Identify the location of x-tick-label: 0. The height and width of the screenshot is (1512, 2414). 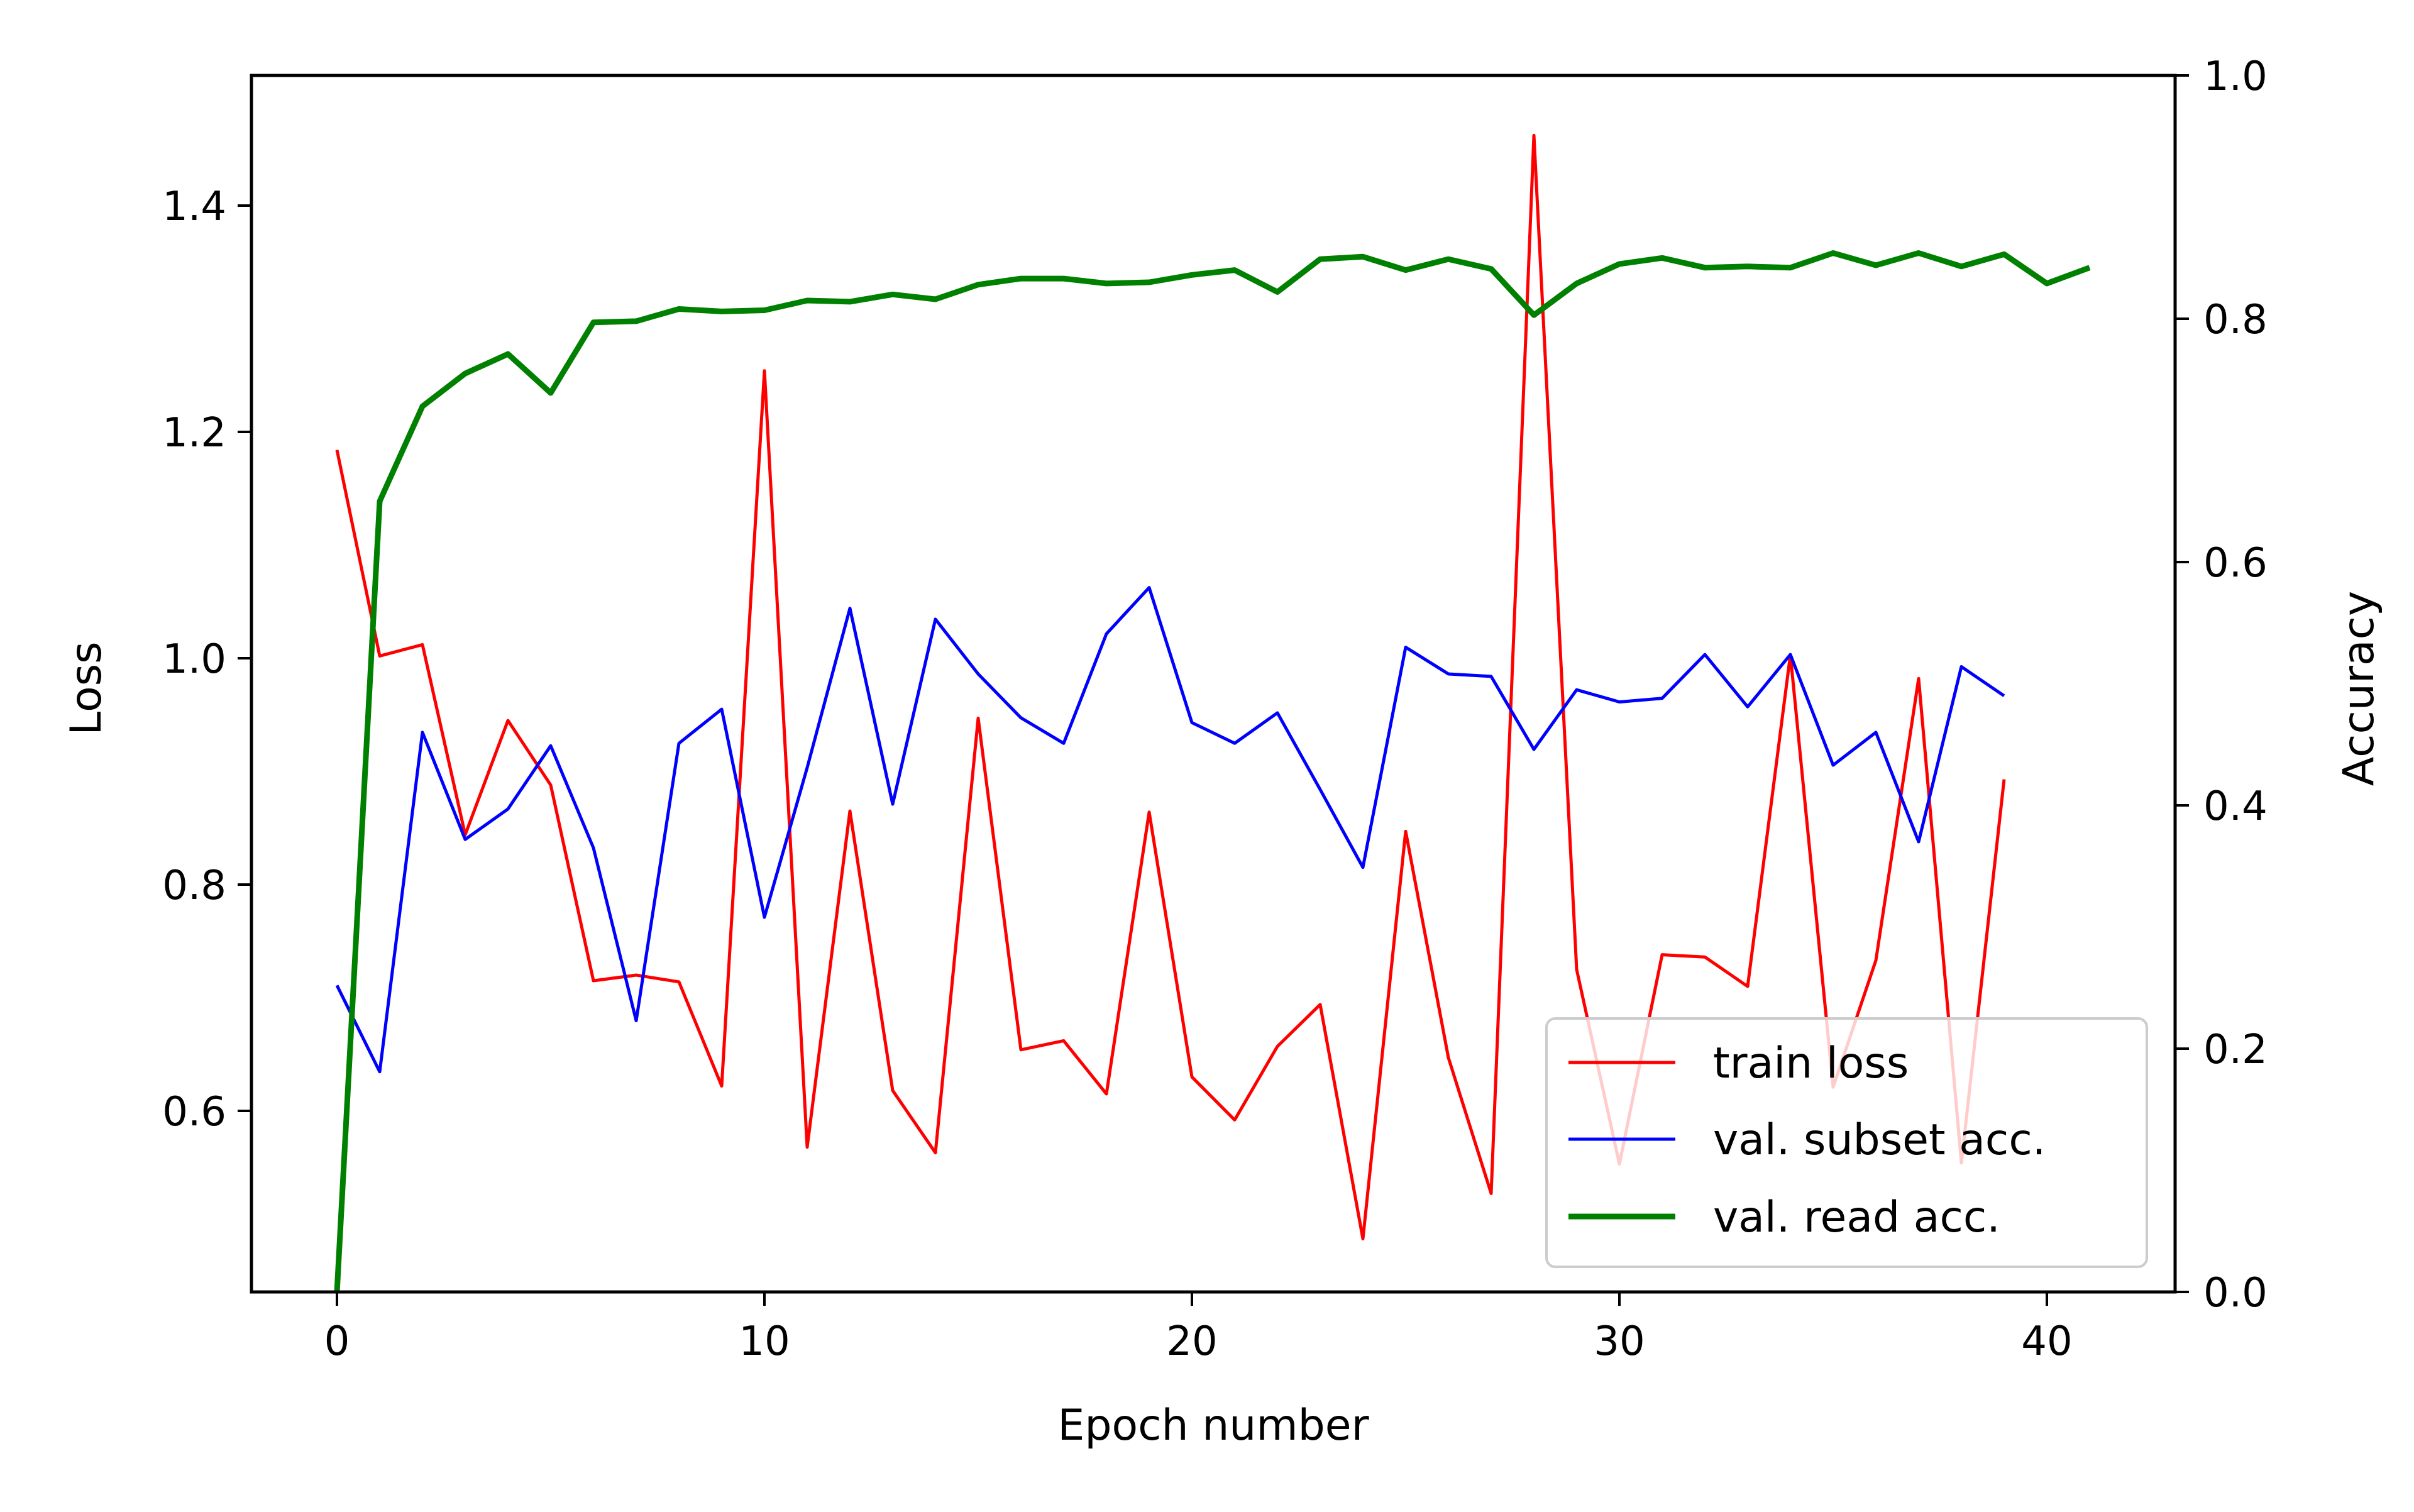
(337, 1342).